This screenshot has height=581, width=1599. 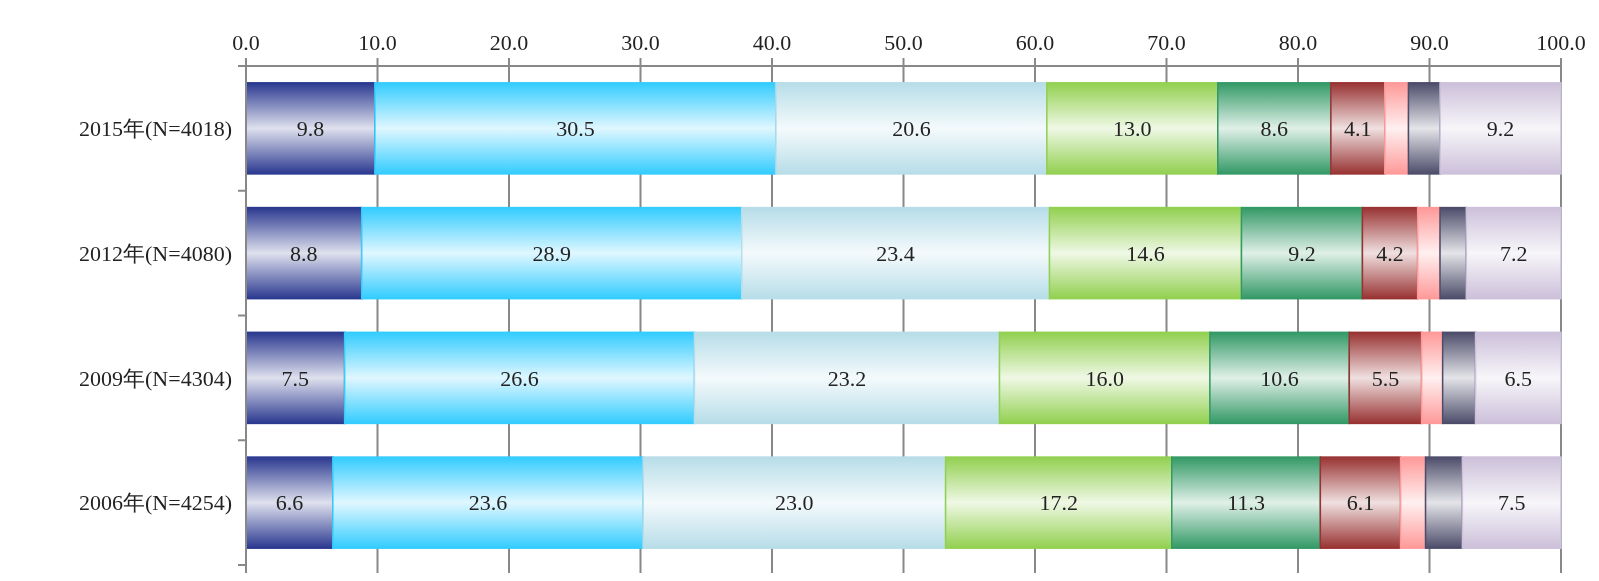 I want to click on x-tick-label: 70.0, so click(x=1166, y=42).